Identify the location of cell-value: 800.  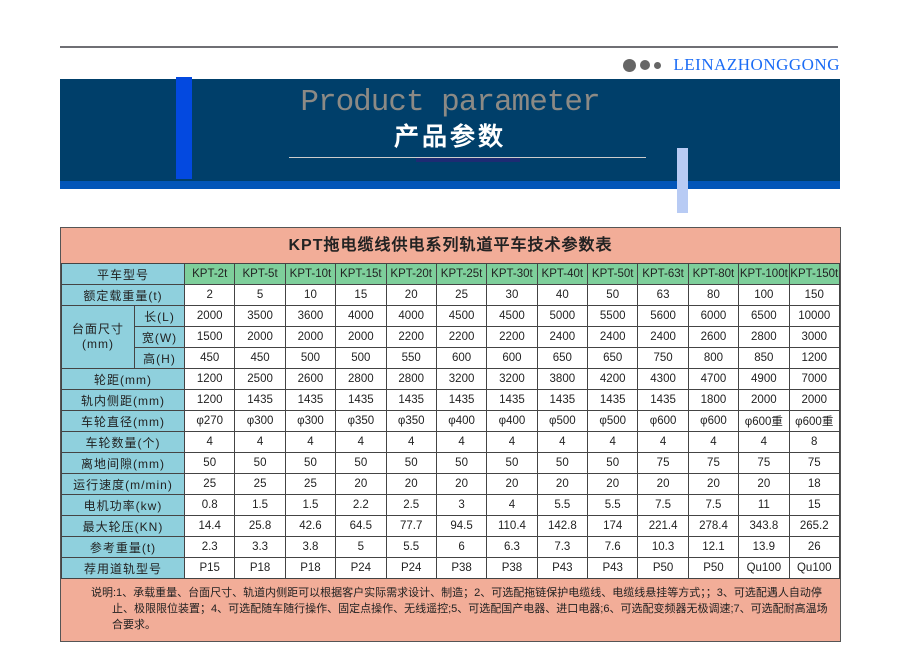
(713, 358).